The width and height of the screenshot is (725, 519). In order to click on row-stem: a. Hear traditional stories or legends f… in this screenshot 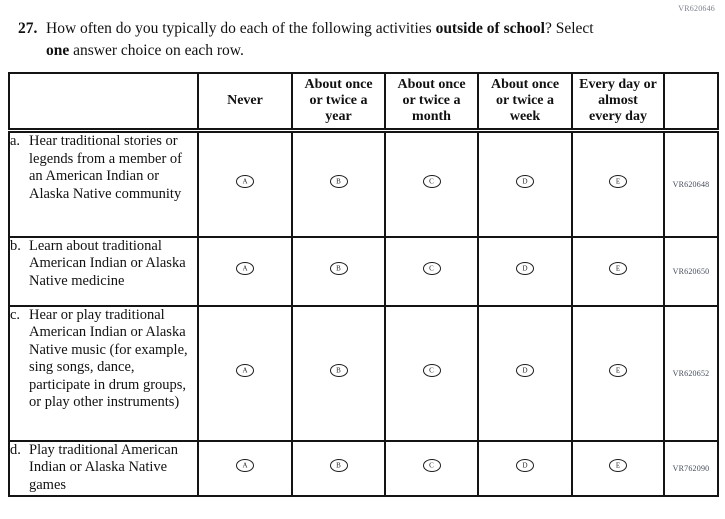, I will do `click(103, 183)`.